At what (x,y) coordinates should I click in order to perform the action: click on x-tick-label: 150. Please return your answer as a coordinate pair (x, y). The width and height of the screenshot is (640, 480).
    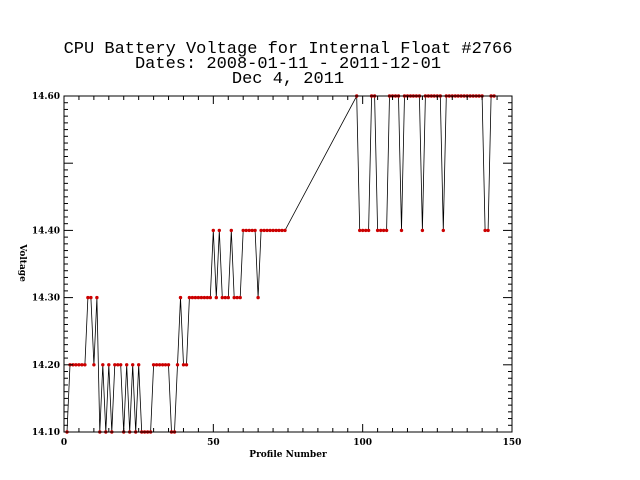
    Looking at the image, I should click on (512, 443).